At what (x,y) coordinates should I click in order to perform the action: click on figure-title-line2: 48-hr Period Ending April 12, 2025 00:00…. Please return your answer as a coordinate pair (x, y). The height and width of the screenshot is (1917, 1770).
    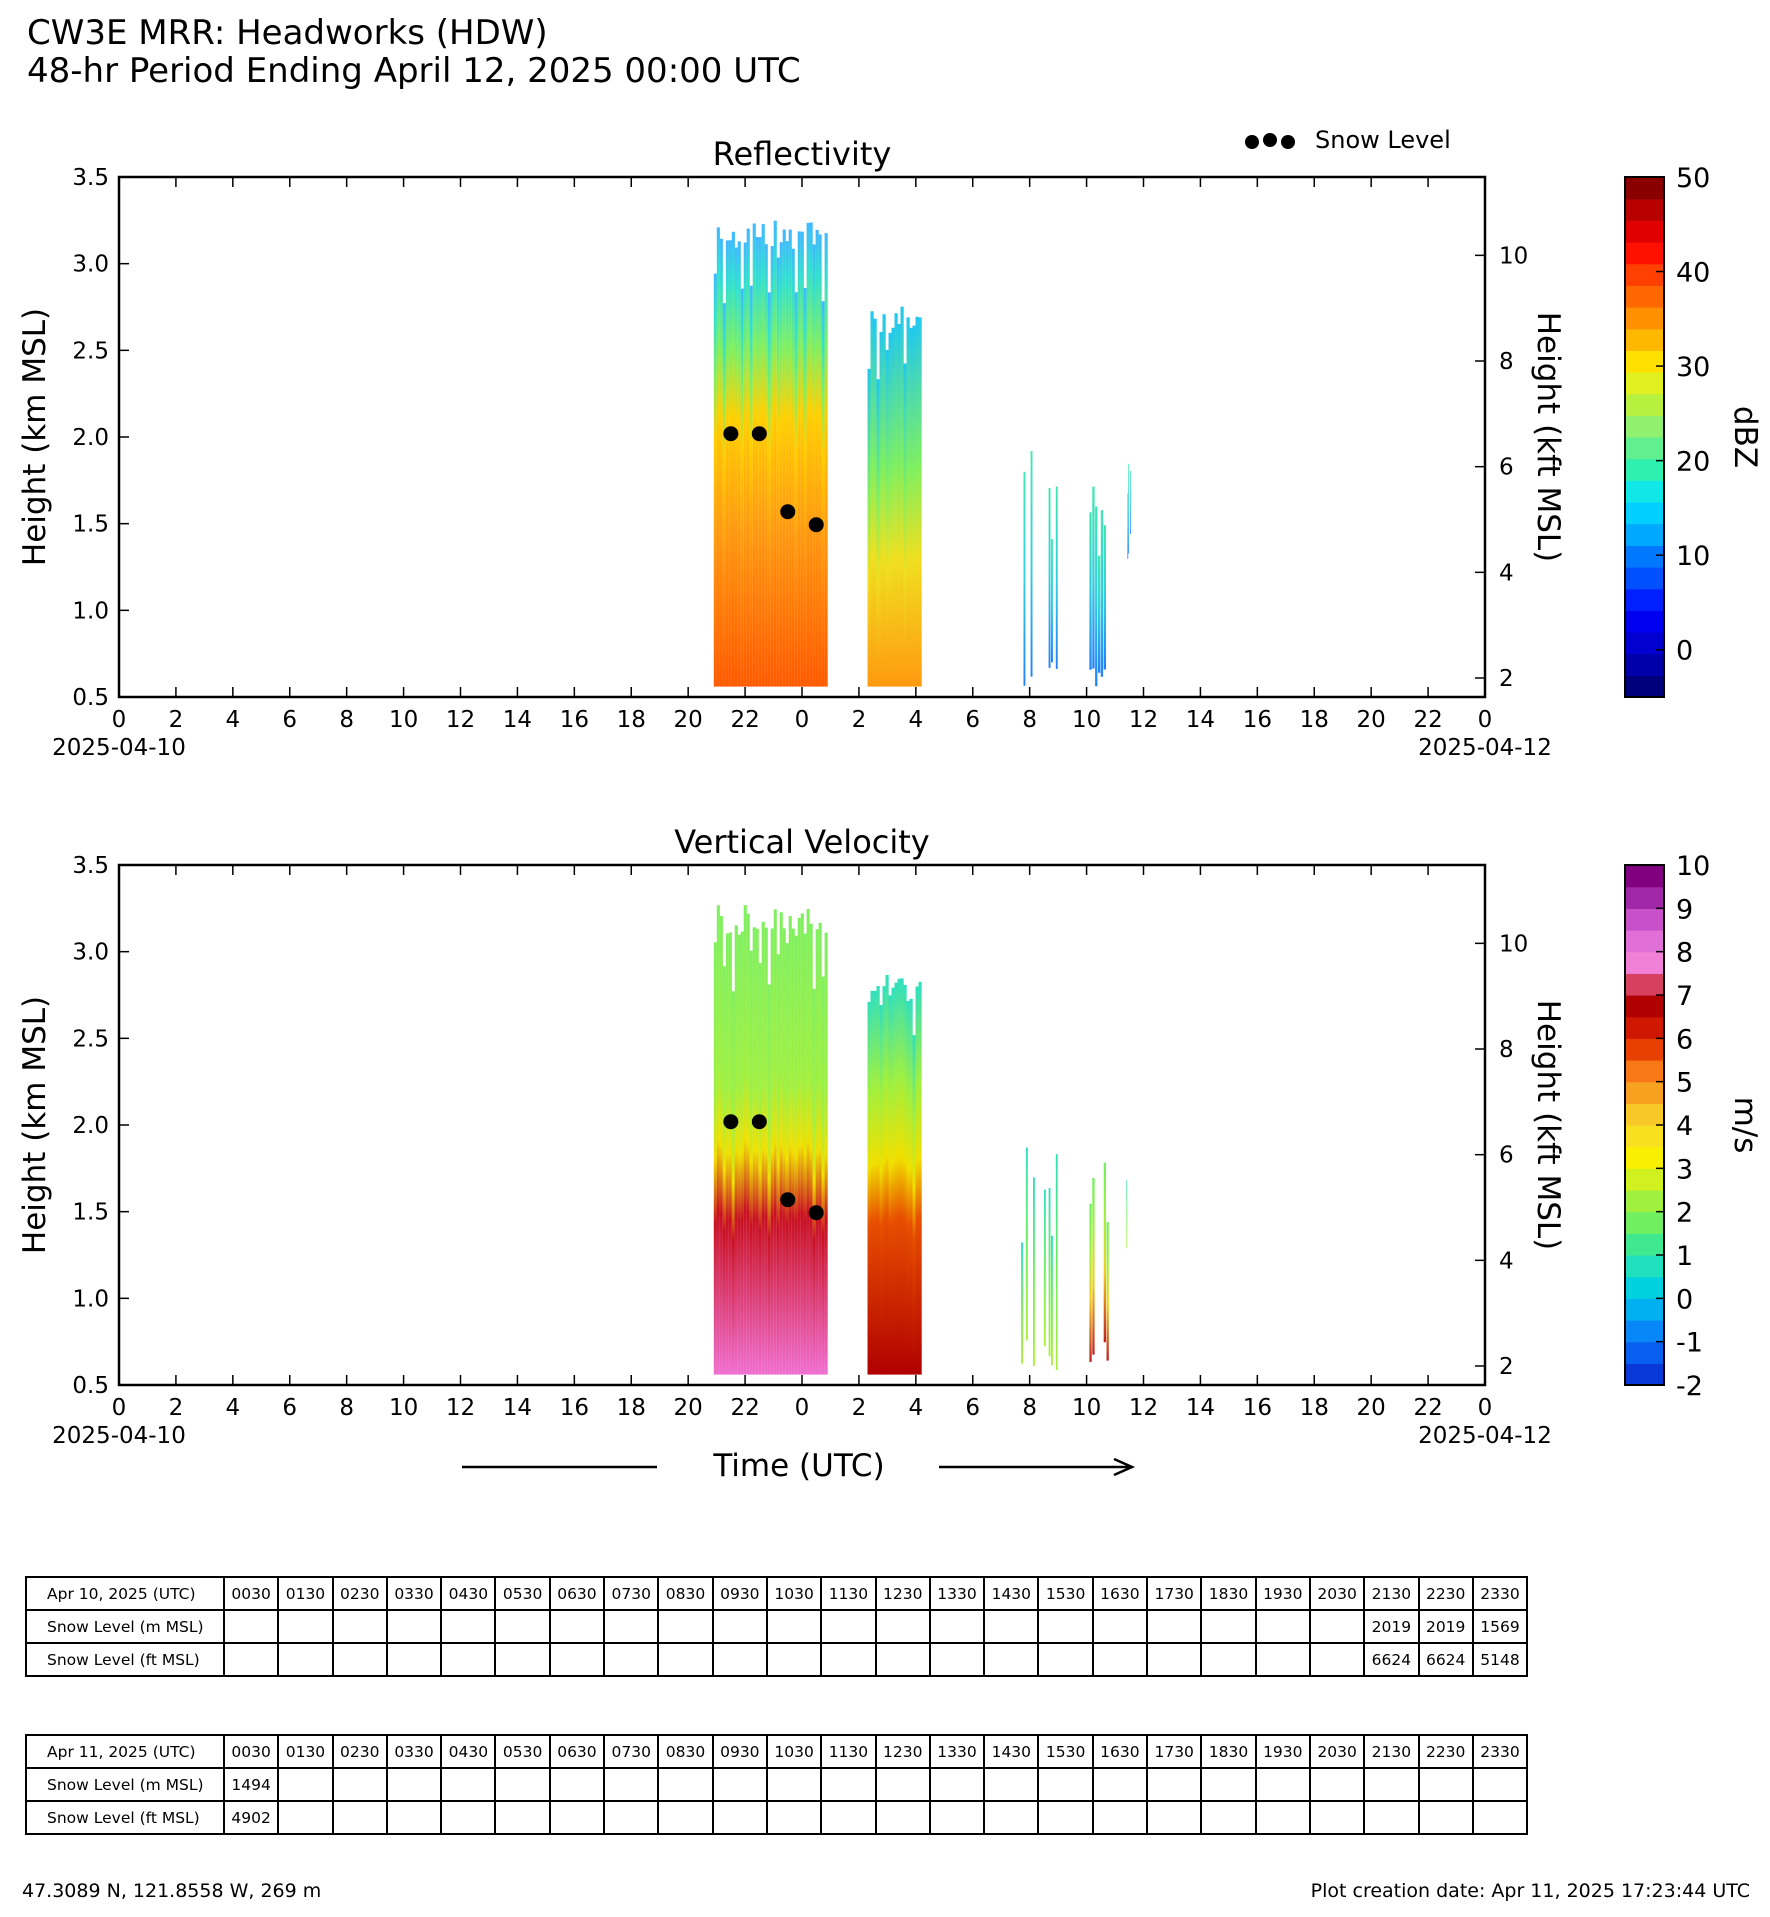
    Looking at the image, I should click on (414, 71).